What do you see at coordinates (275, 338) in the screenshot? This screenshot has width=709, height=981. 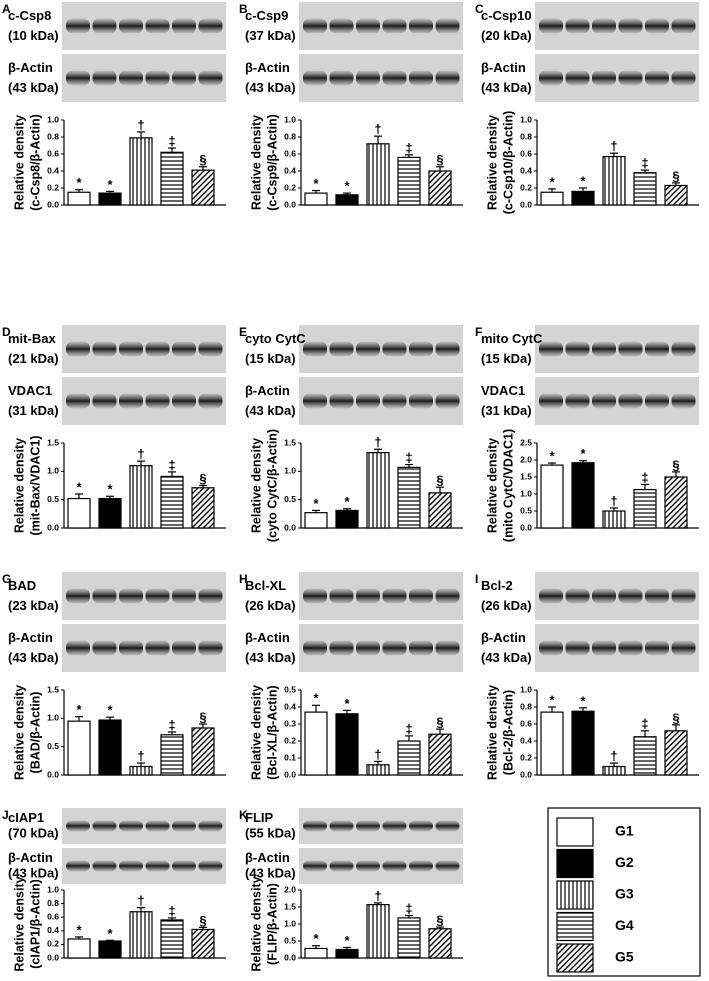 I see `blot-name: cyto CytC` at bounding box center [275, 338].